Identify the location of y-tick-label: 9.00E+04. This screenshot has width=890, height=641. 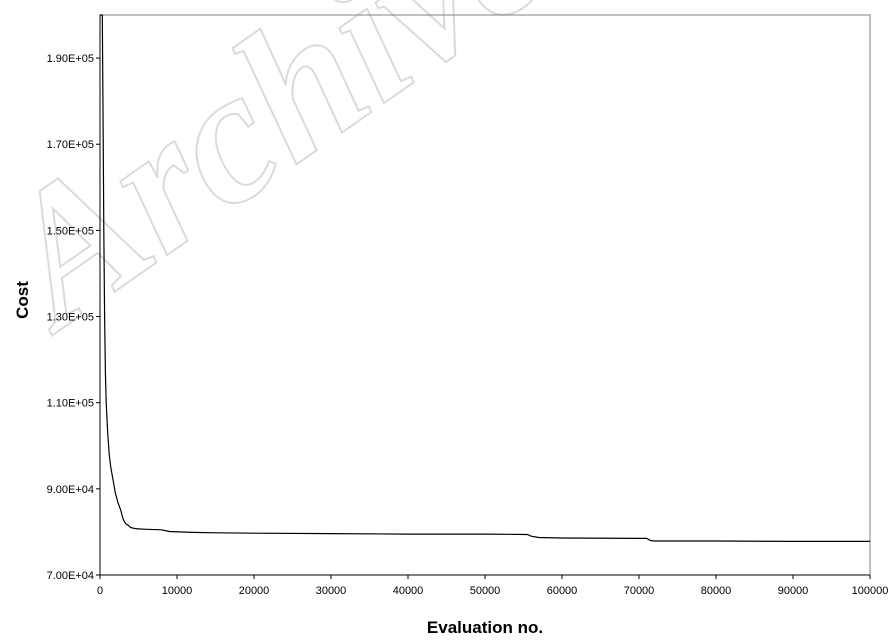
(70, 490).